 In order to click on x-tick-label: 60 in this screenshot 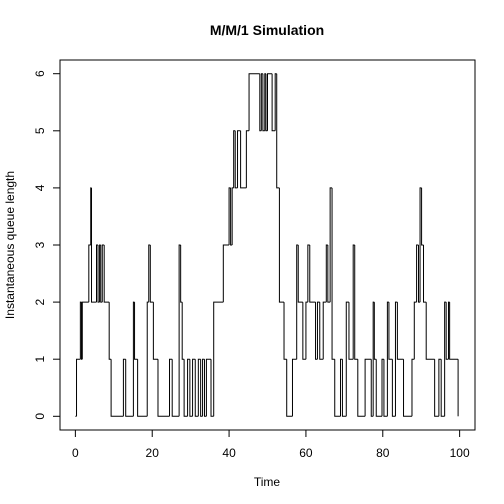, I will do `click(306, 453)`.